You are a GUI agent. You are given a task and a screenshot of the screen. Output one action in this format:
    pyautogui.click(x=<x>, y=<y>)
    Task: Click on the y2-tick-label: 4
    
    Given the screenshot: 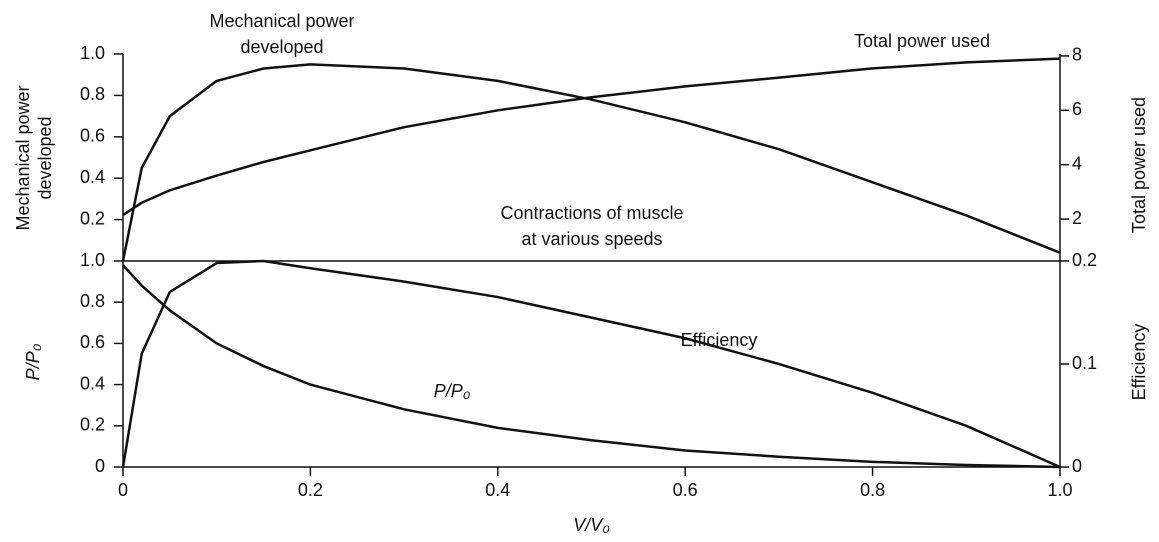 What is the action you would take?
    pyautogui.click(x=1077, y=163)
    